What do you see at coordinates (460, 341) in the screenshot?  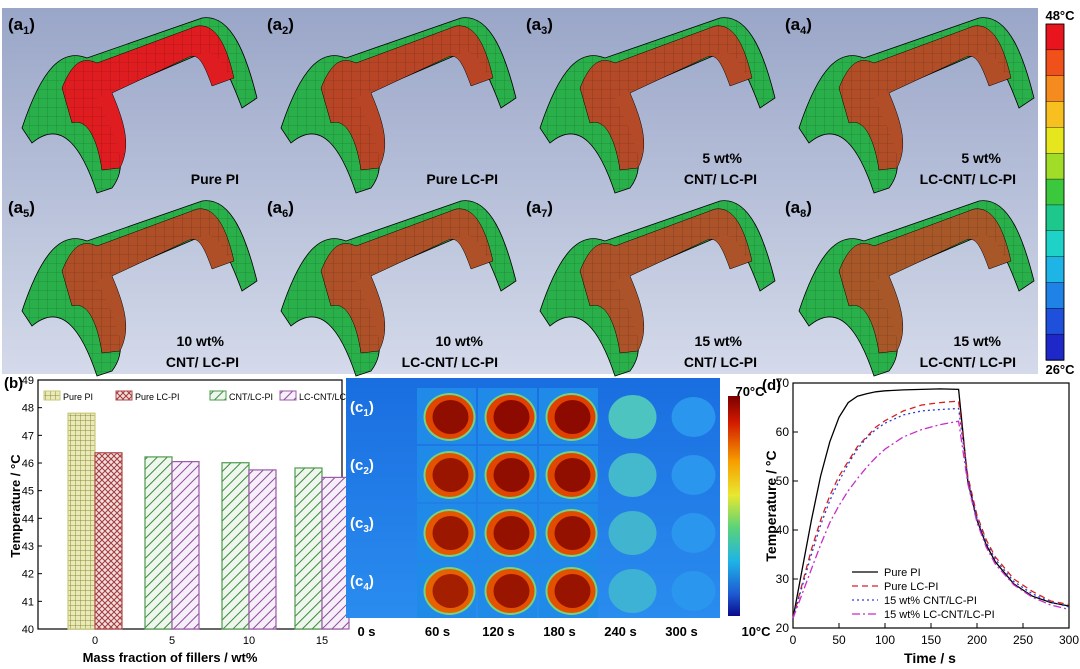 I see `tile-caption-line1: 10 wt%` at bounding box center [460, 341].